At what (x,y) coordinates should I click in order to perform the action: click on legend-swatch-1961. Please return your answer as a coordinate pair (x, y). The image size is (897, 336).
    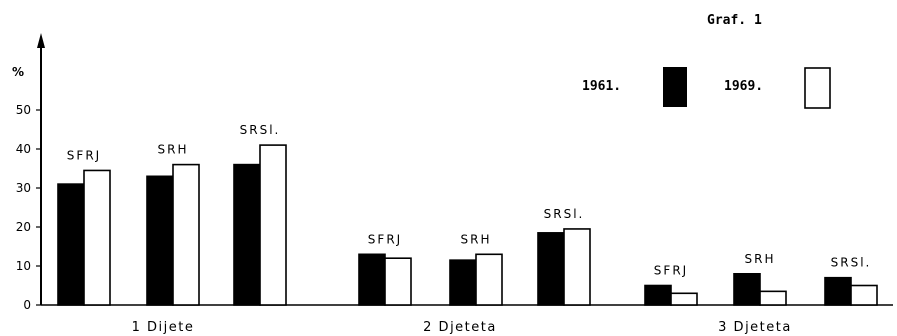
    Looking at the image, I should click on (675, 87).